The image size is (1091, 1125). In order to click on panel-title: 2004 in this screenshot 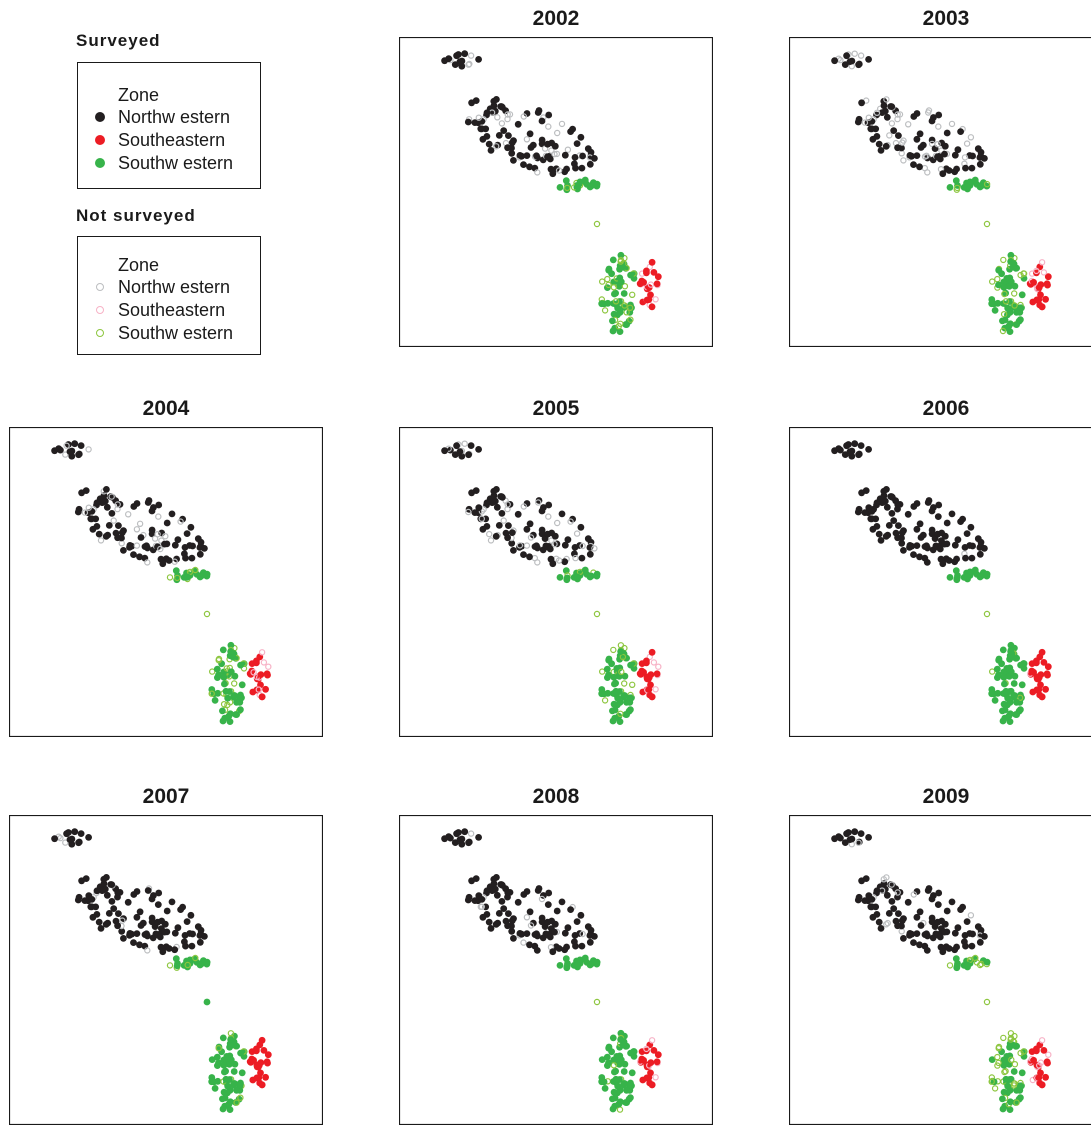, I will do `click(166, 408)`.